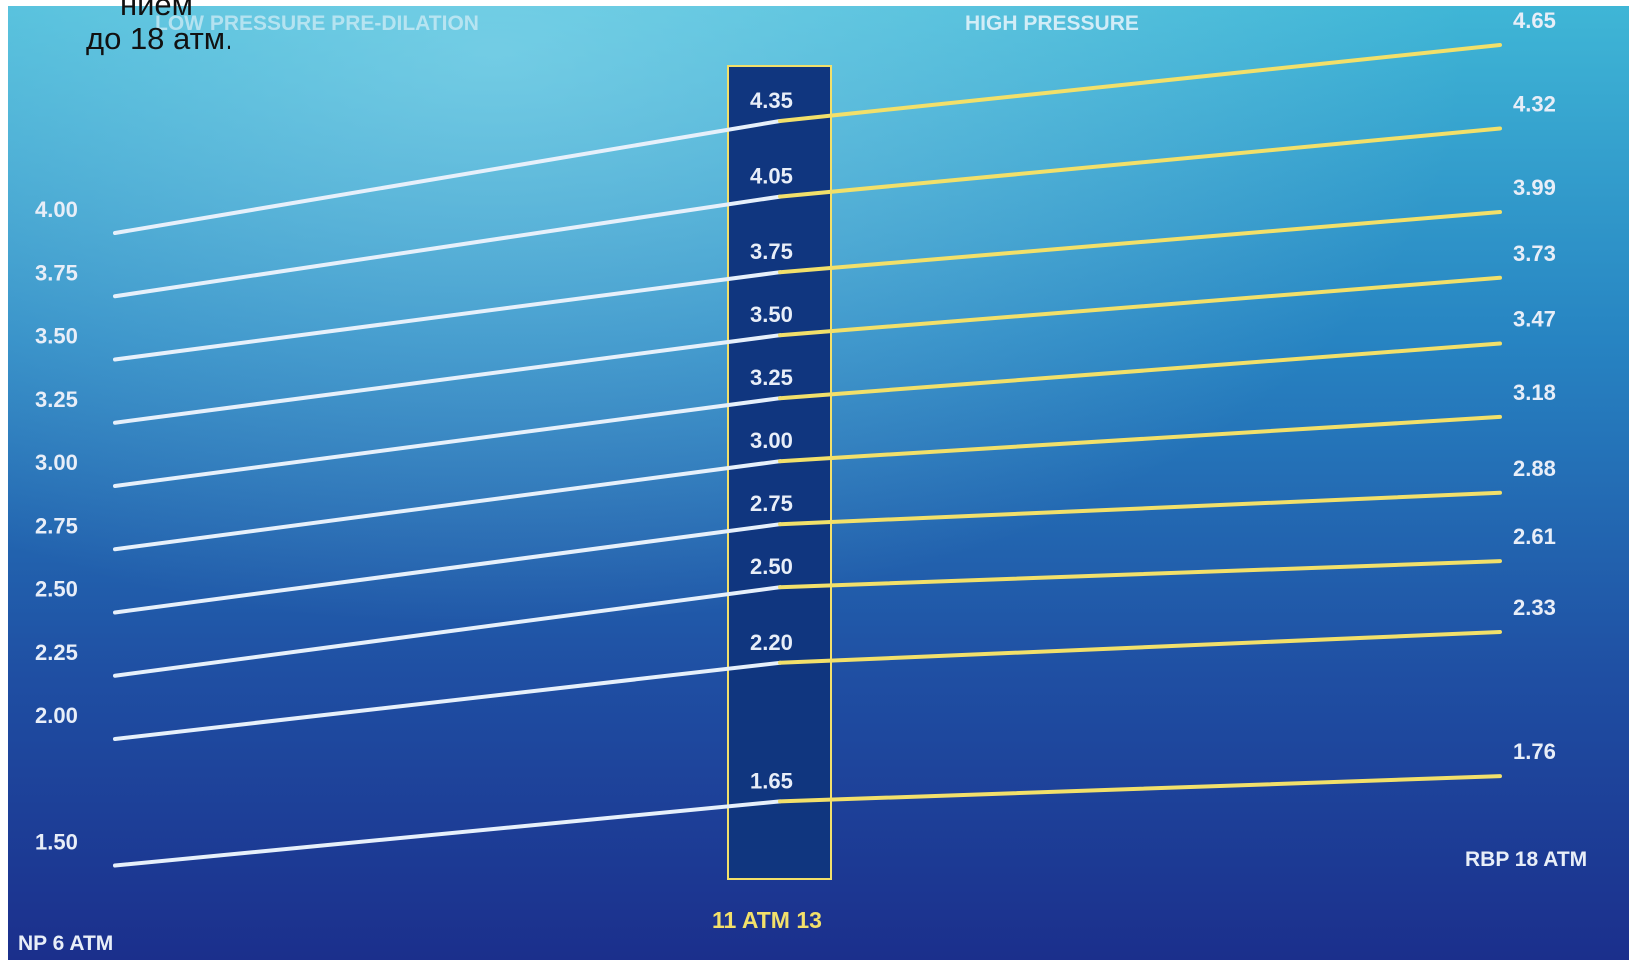  Describe the element at coordinates (1534, 253) in the screenshot. I see `data-label-6-2: 3.73` at that location.